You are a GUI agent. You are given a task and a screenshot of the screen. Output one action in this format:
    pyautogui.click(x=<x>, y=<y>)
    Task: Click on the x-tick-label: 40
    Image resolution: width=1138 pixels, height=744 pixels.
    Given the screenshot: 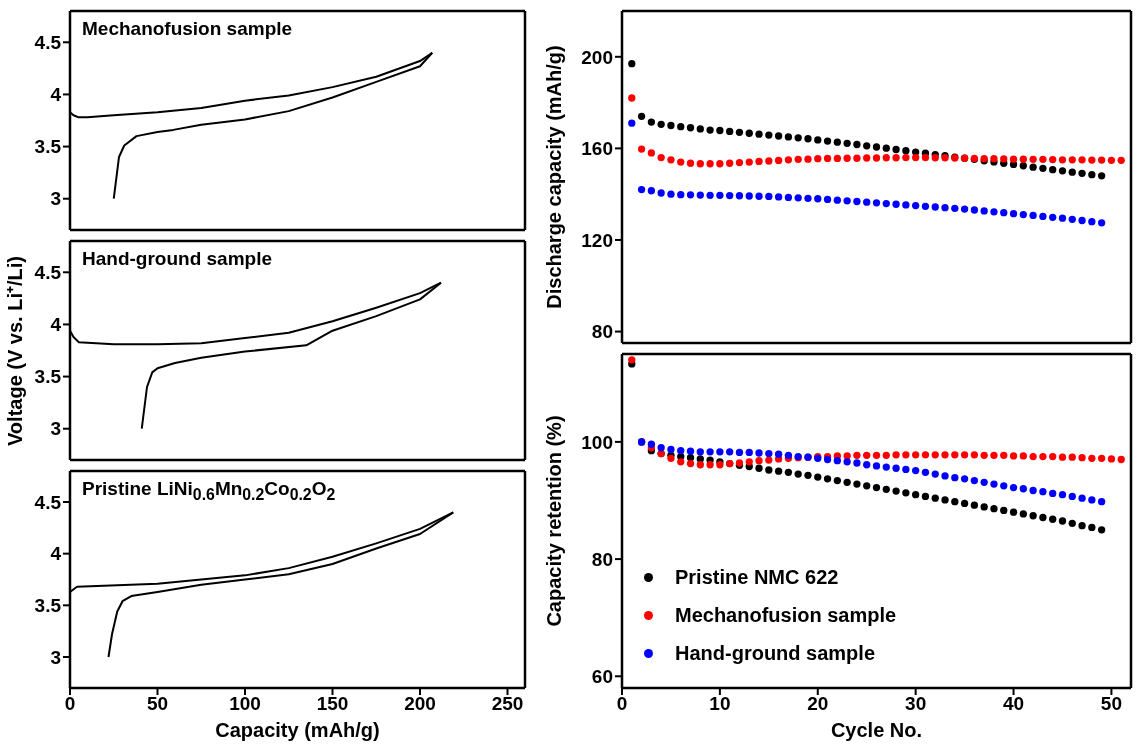 What is the action you would take?
    pyautogui.click(x=1013, y=704)
    